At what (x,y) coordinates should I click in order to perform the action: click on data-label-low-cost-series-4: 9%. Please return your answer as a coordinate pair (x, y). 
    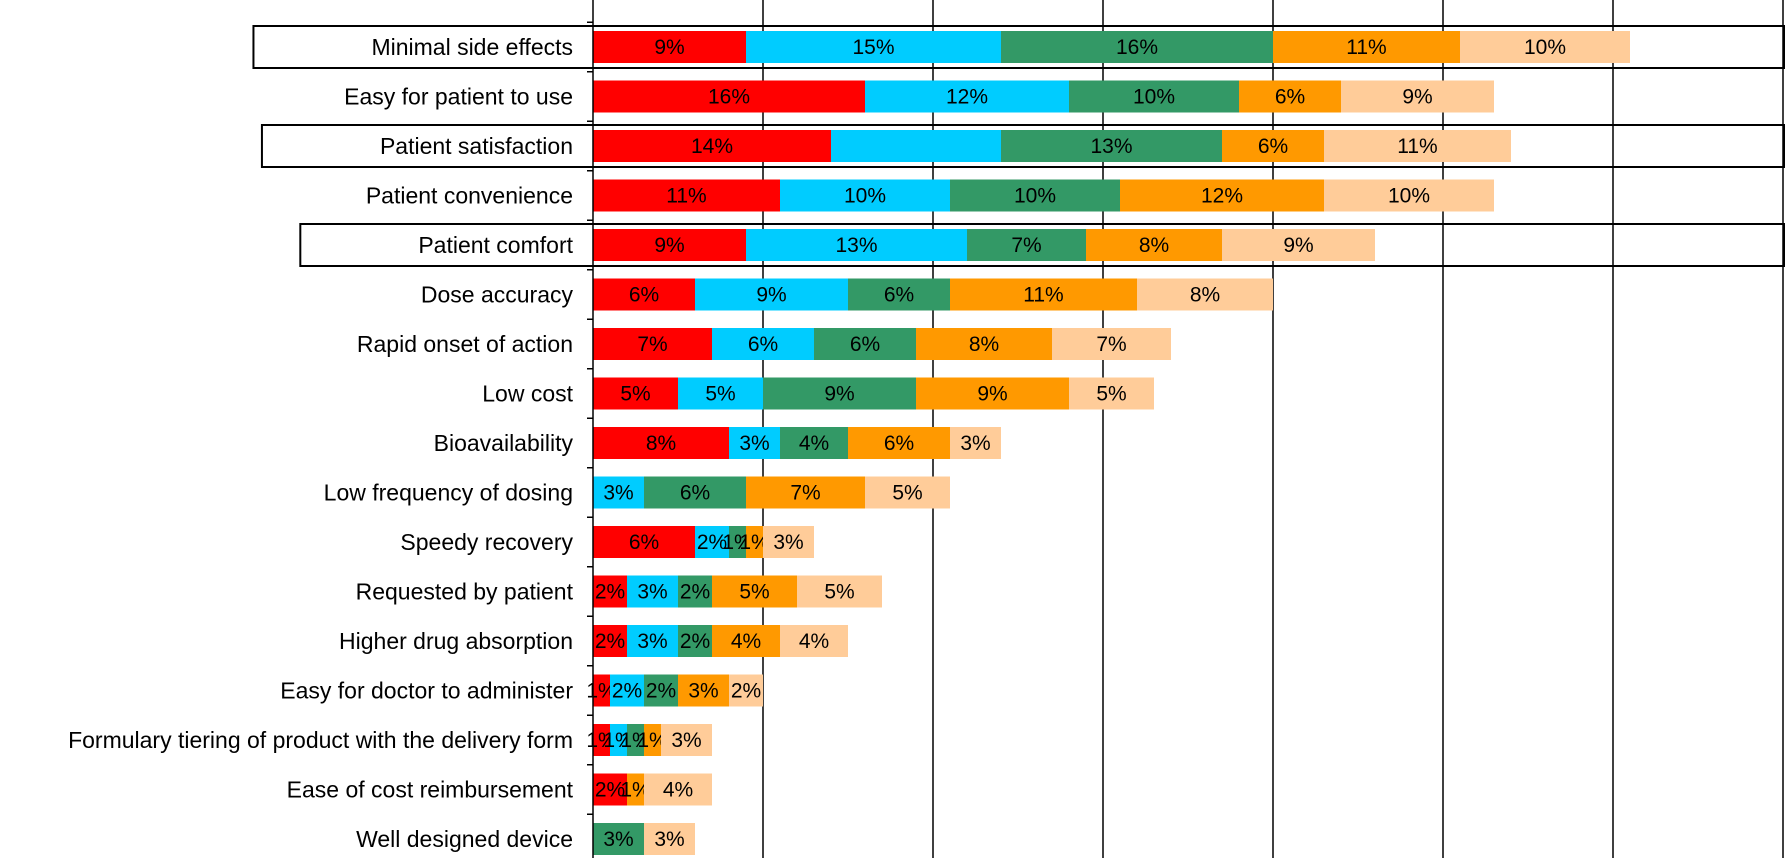
    Looking at the image, I should click on (992, 394).